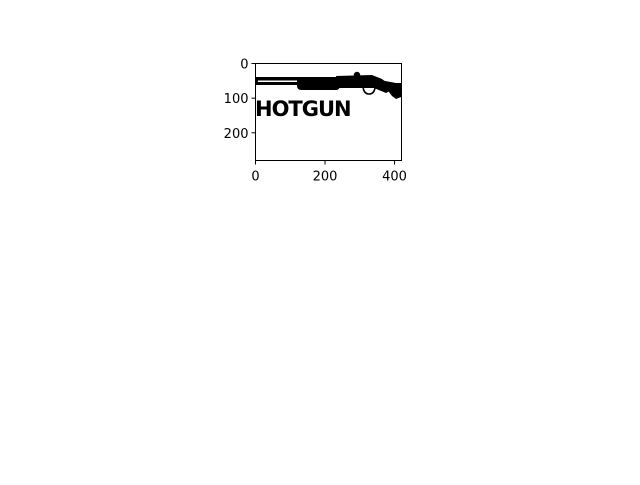 The height and width of the screenshot is (485, 640). I want to click on shotgun-trigger-guard, so click(369, 90).